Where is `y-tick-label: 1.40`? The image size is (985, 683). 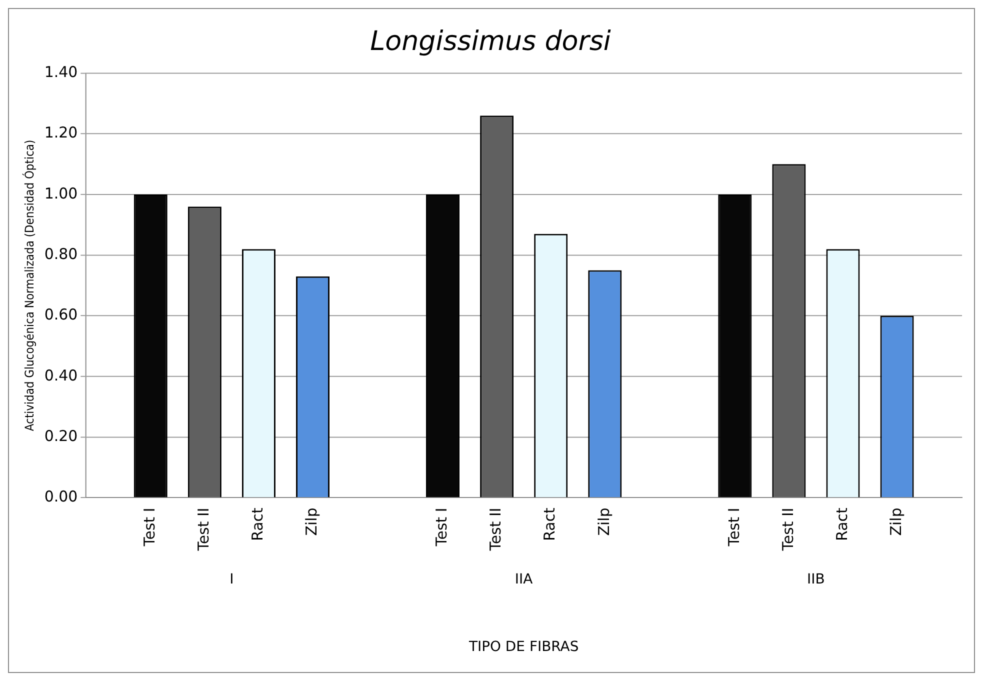 y-tick-label: 1.40 is located at coordinates (61, 72).